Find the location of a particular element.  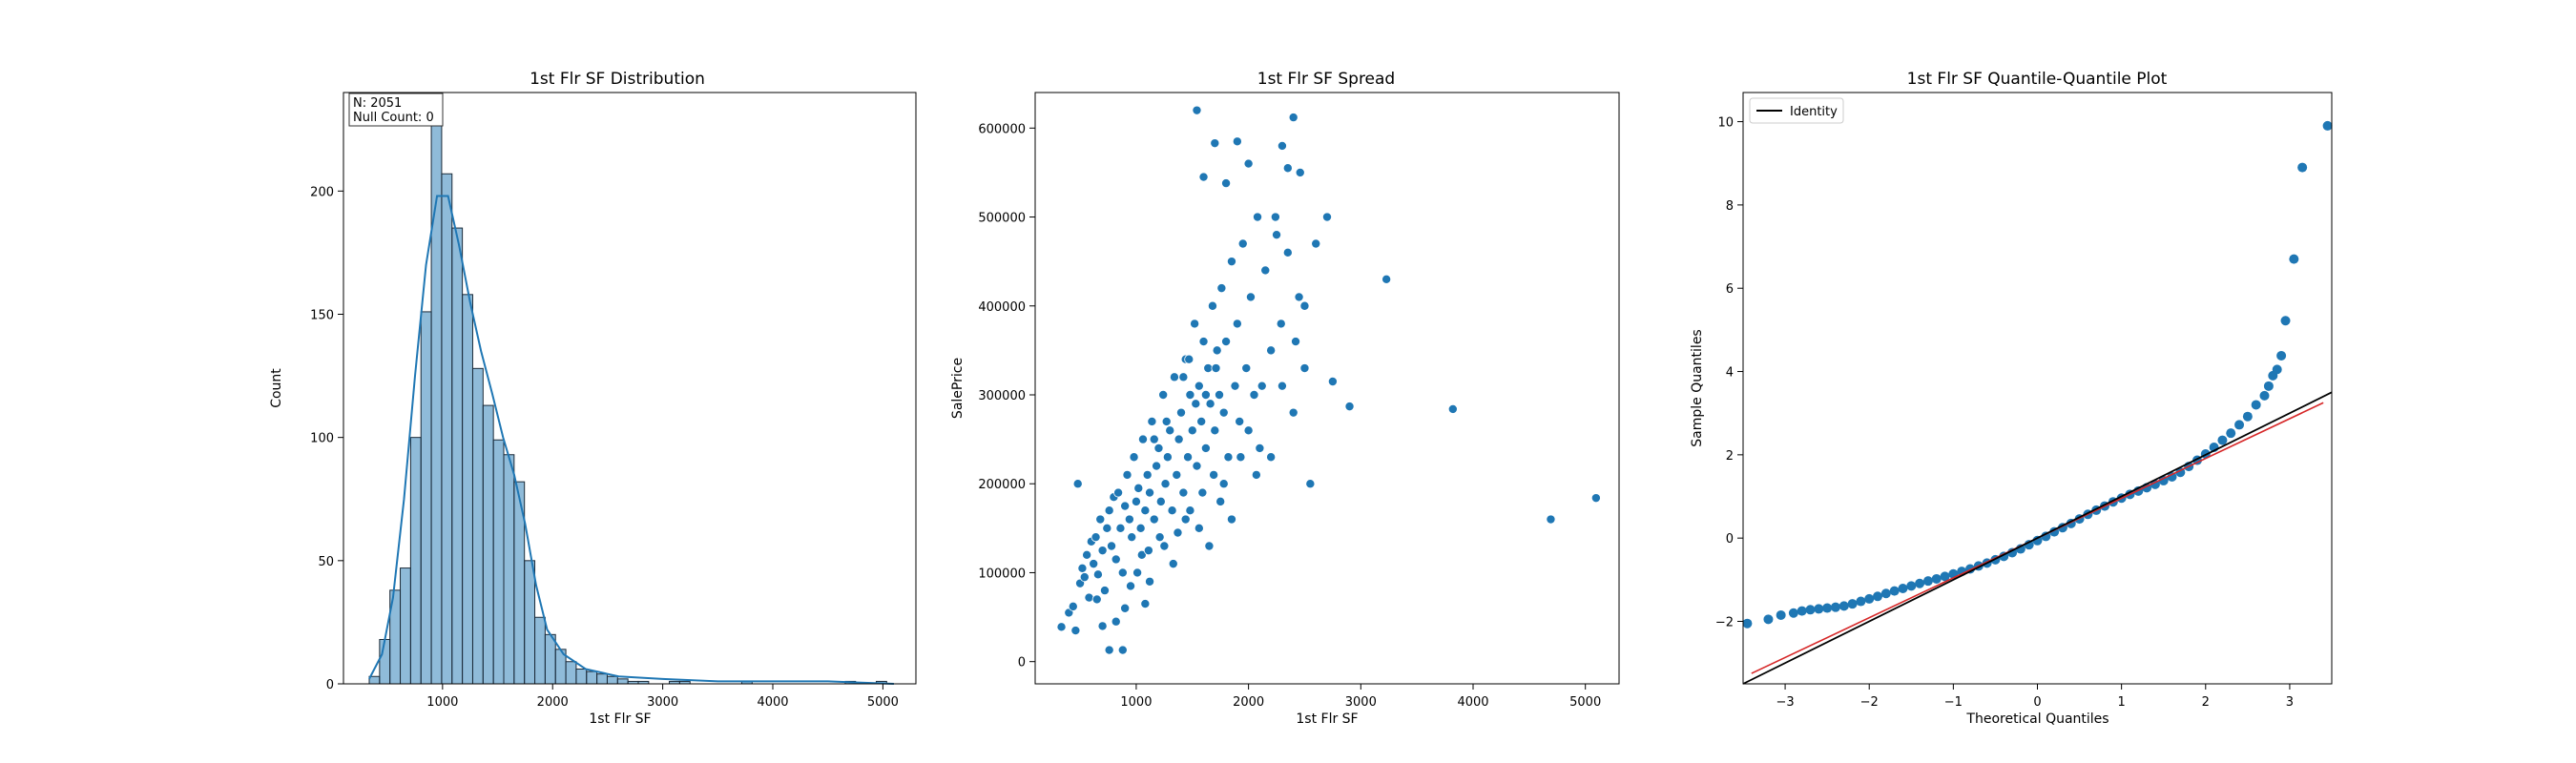

x-tick-label: 1000 is located at coordinates (1136, 702).